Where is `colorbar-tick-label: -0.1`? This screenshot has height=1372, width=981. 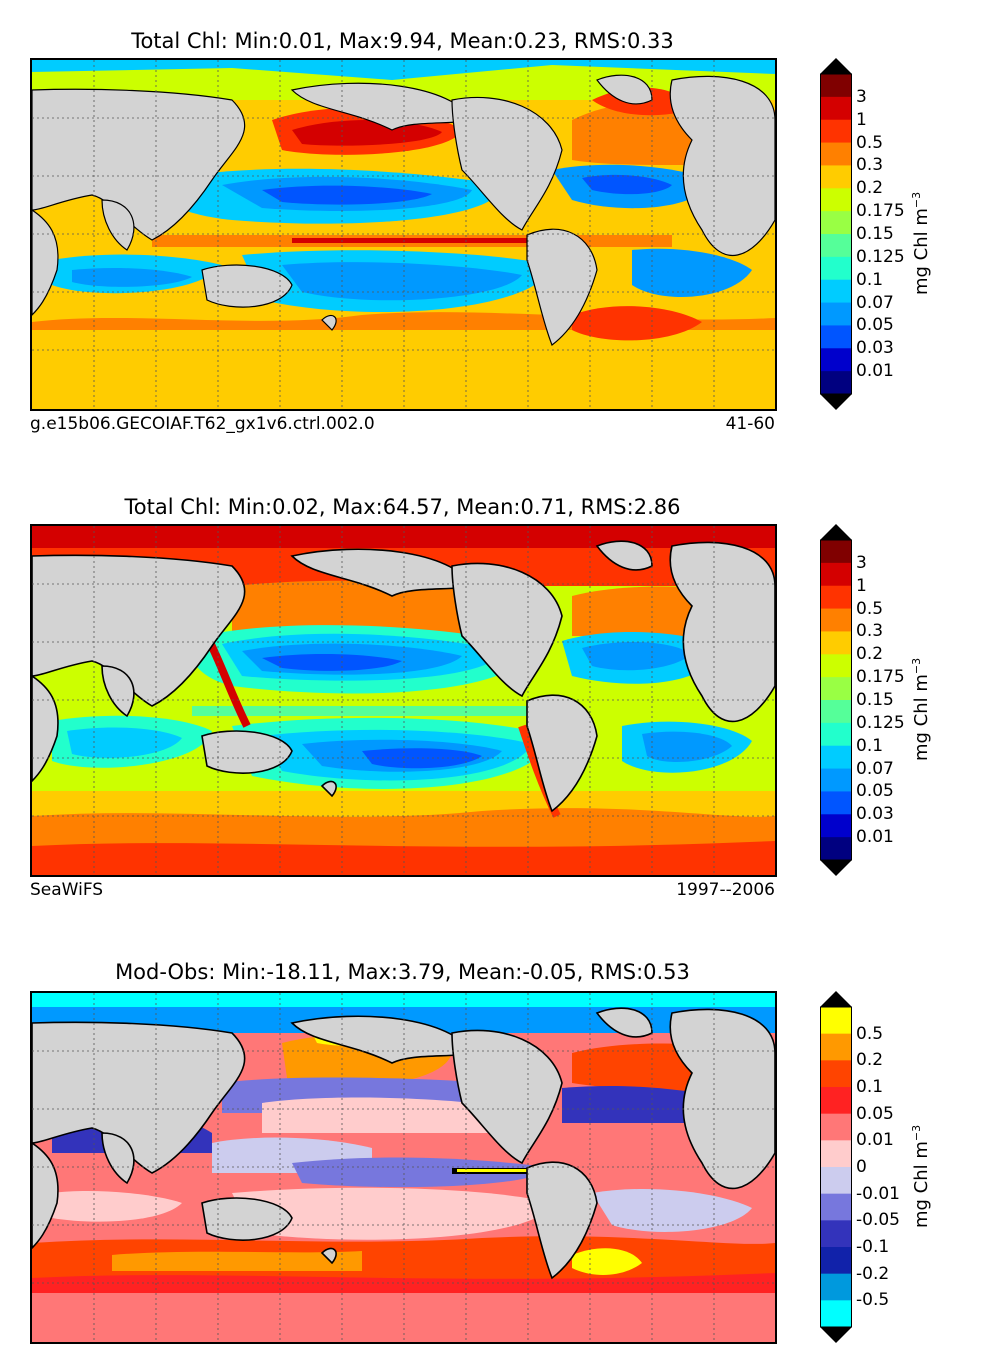
colorbar-tick-label: -0.1 is located at coordinates (873, 1247).